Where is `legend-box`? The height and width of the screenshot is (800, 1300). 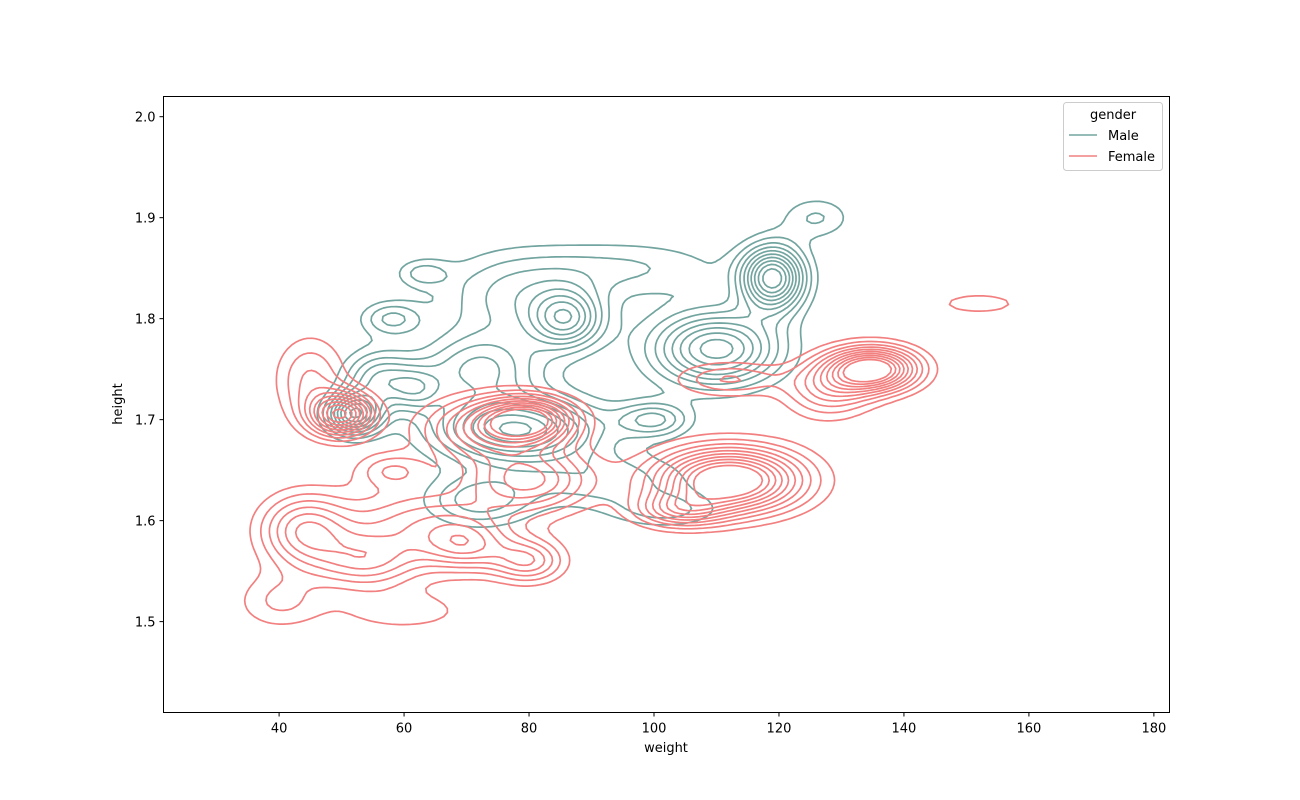
legend-box is located at coordinates (1113, 136).